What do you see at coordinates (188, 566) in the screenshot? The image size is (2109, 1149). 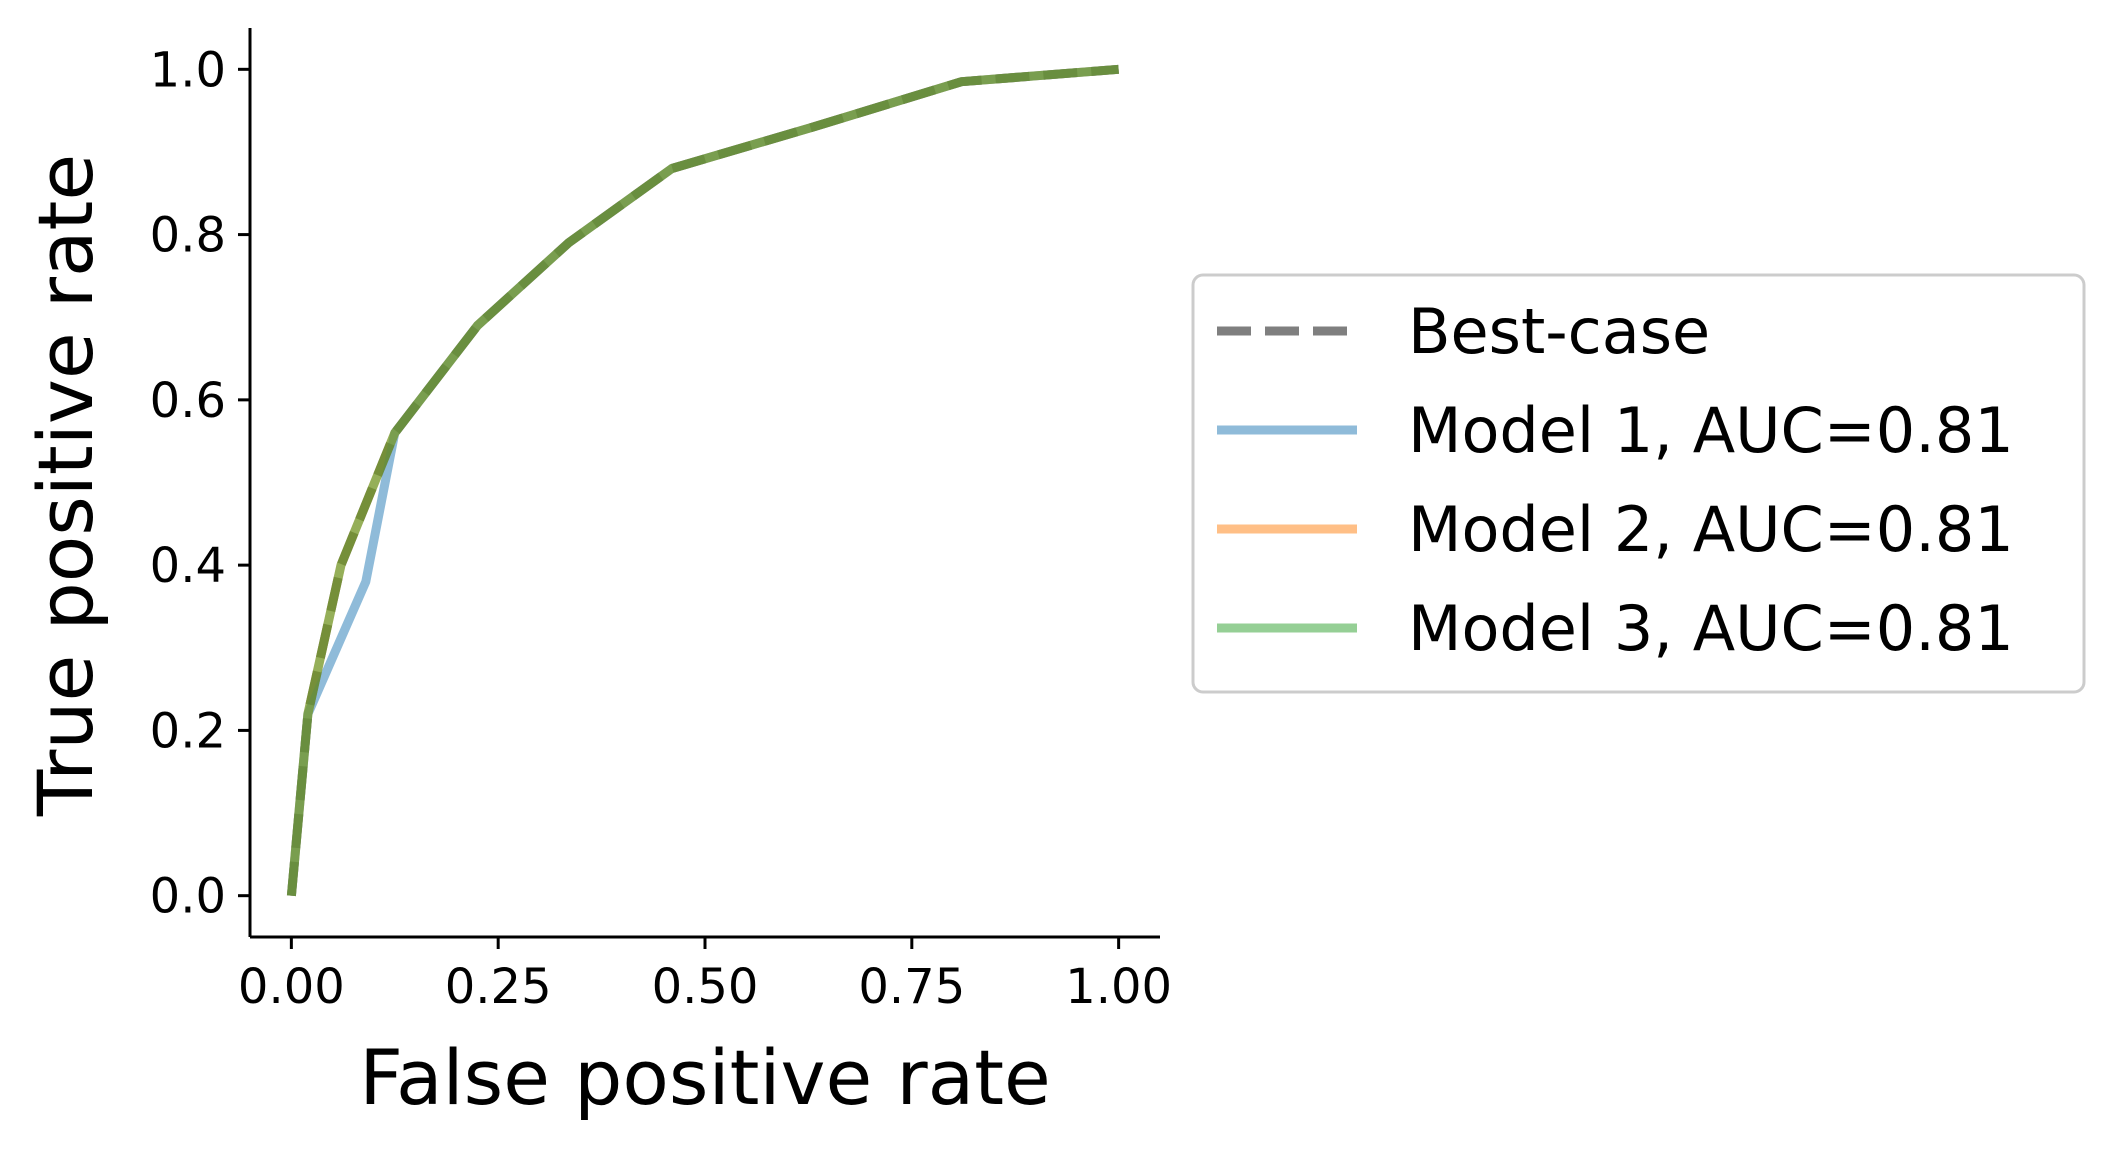 I see `y-tick-label: 0.4` at bounding box center [188, 566].